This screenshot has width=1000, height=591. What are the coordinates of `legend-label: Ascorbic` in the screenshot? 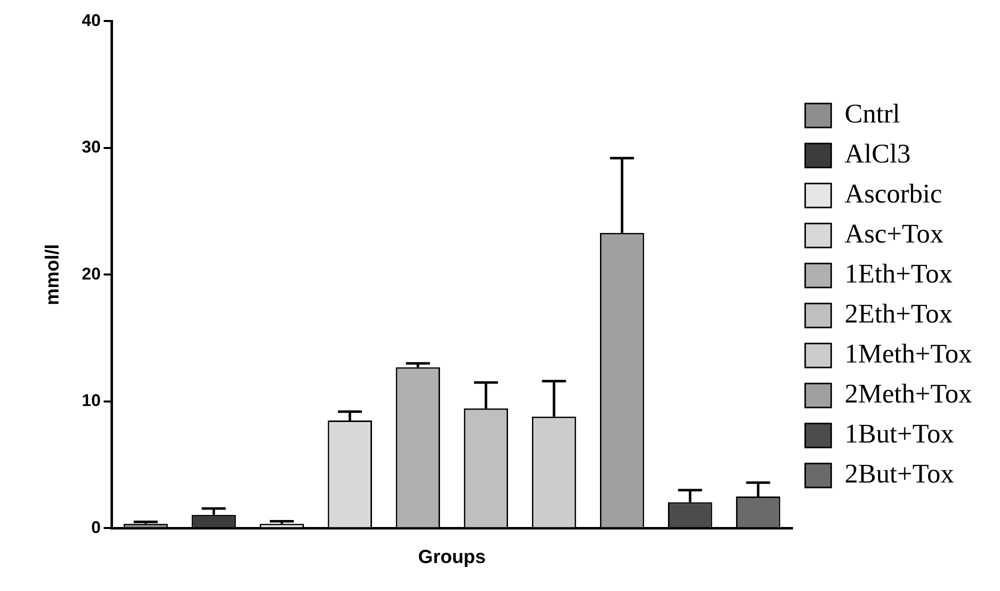 It's located at (893, 193).